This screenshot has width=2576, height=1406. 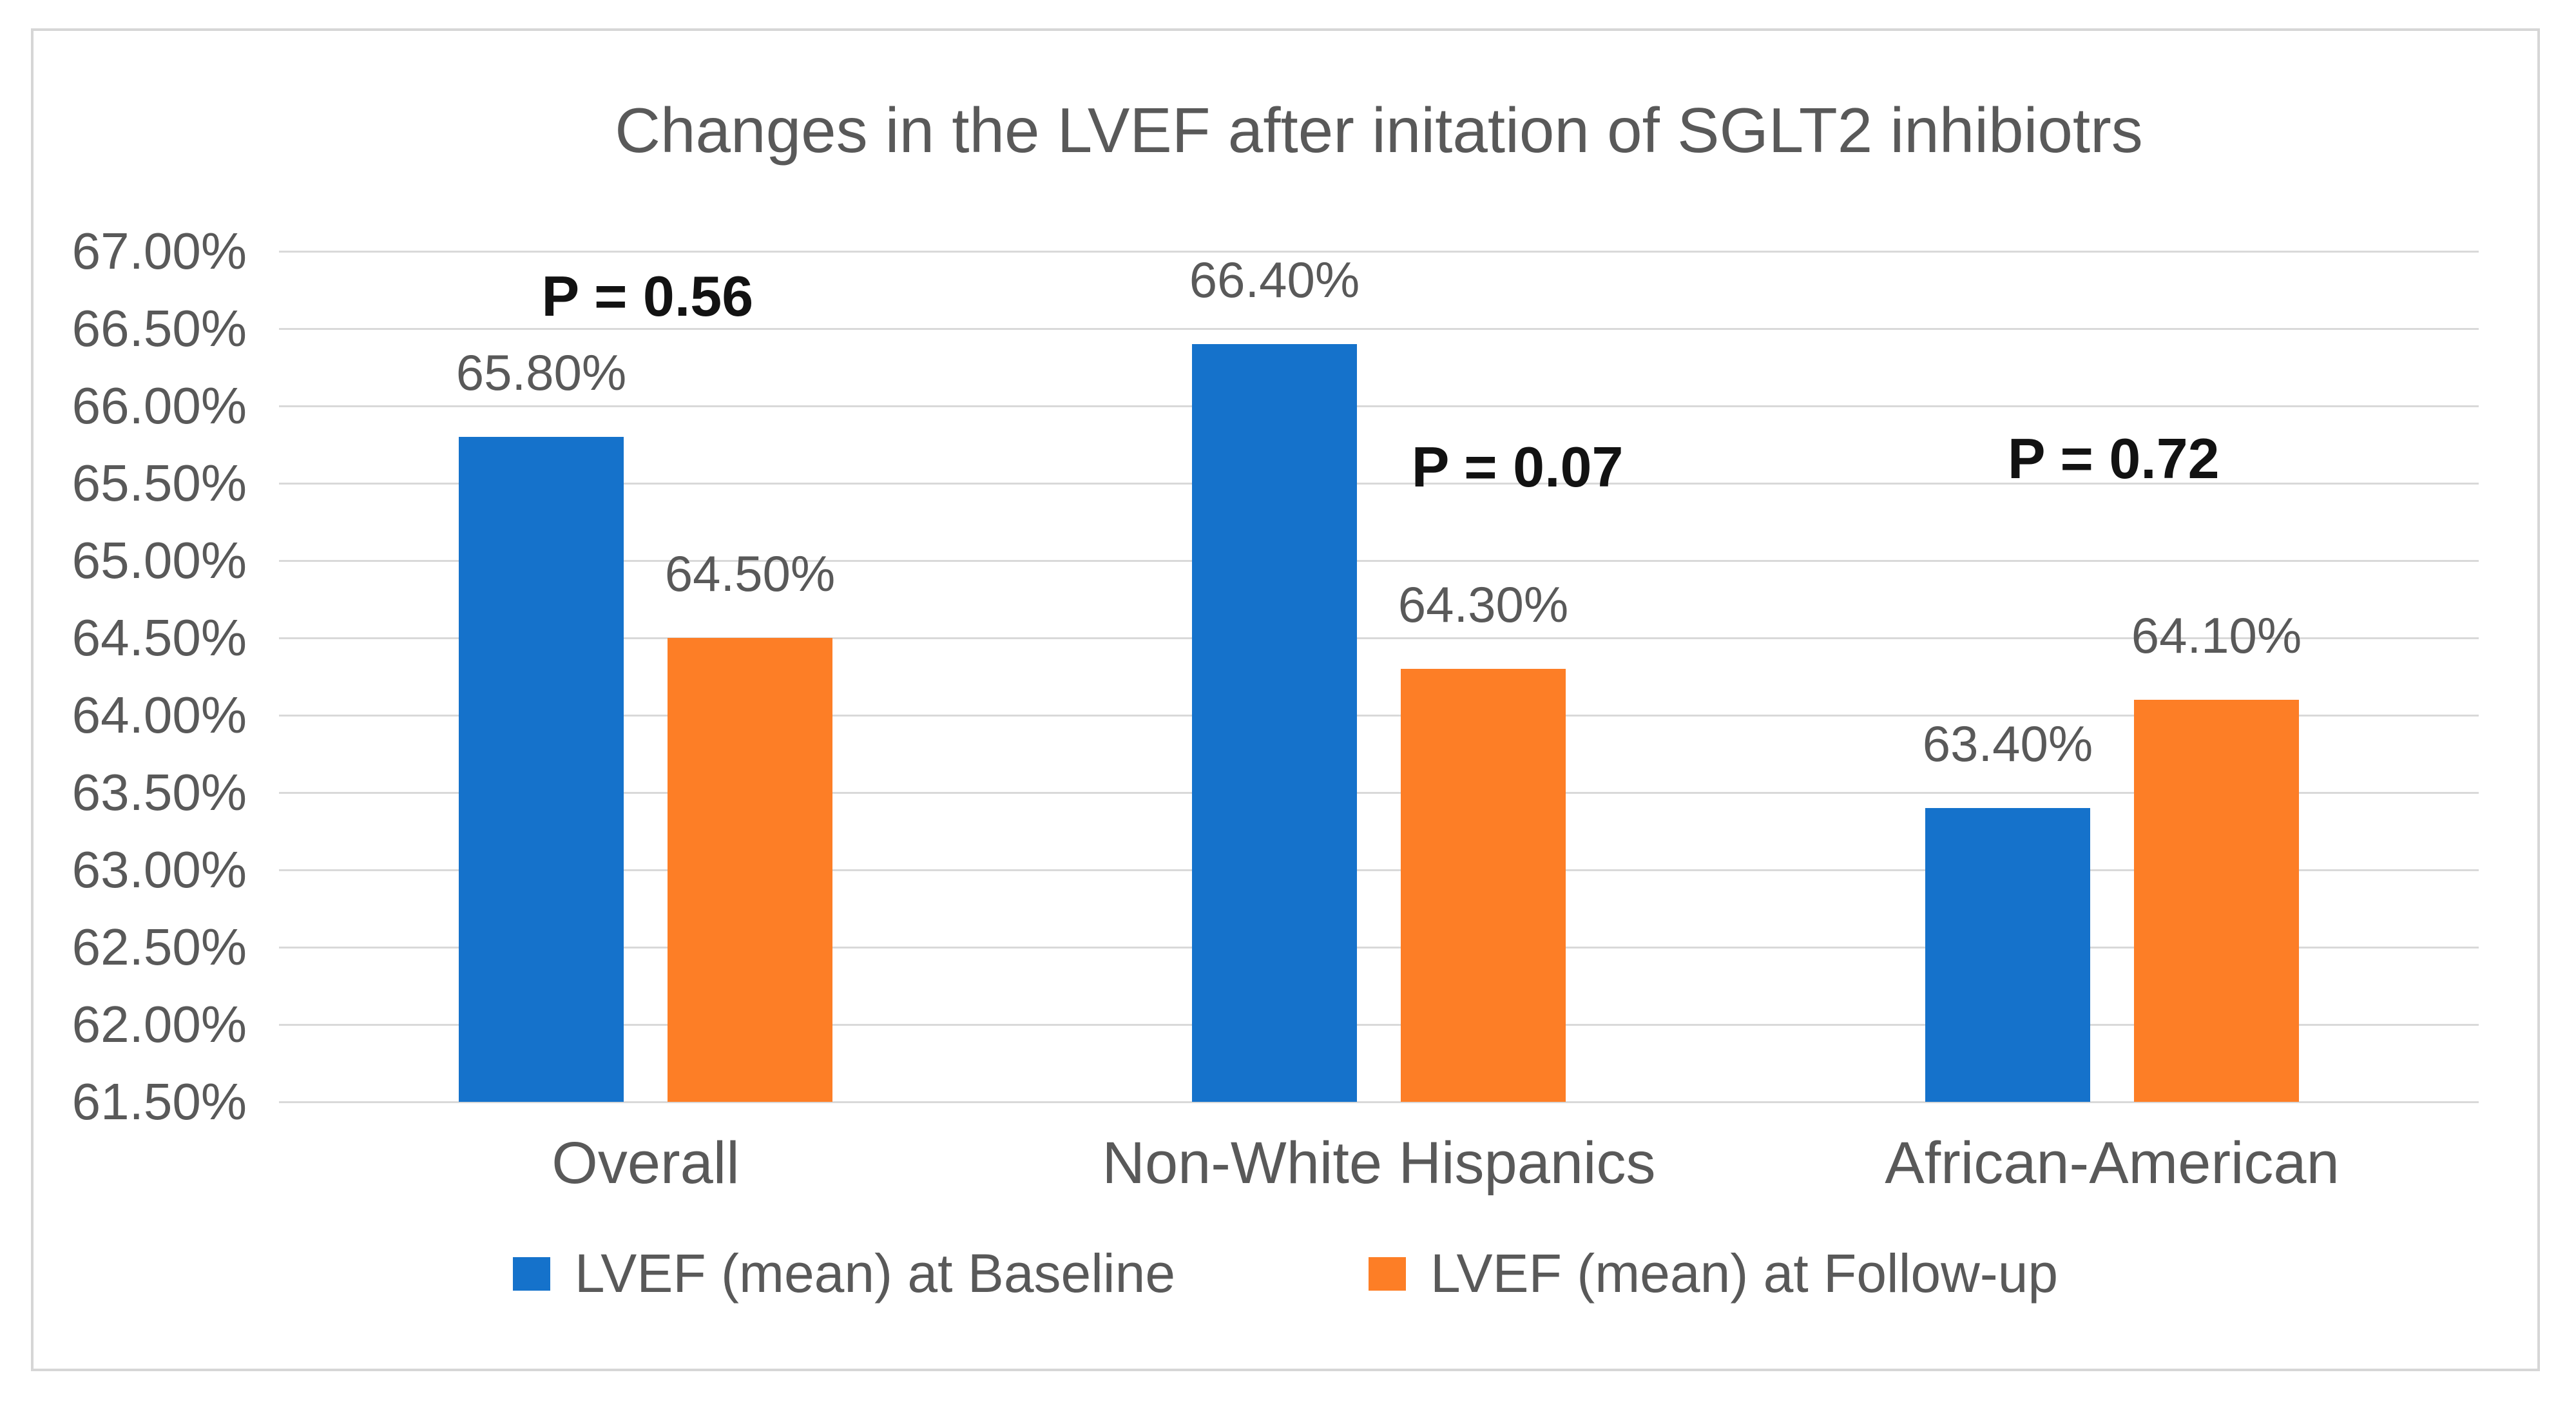 I want to click on legend-item-followup: LVEF (mean) at Follow-up, so click(x=1713, y=1273).